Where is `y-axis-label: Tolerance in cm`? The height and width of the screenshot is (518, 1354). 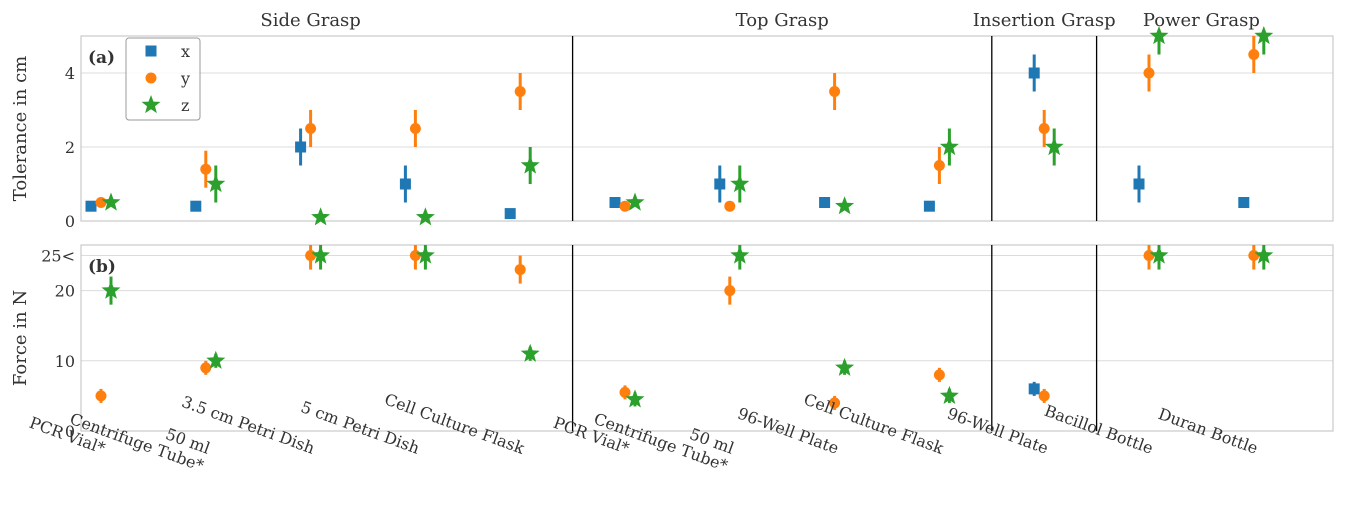 y-axis-label: Tolerance in cm is located at coordinates (20, 128).